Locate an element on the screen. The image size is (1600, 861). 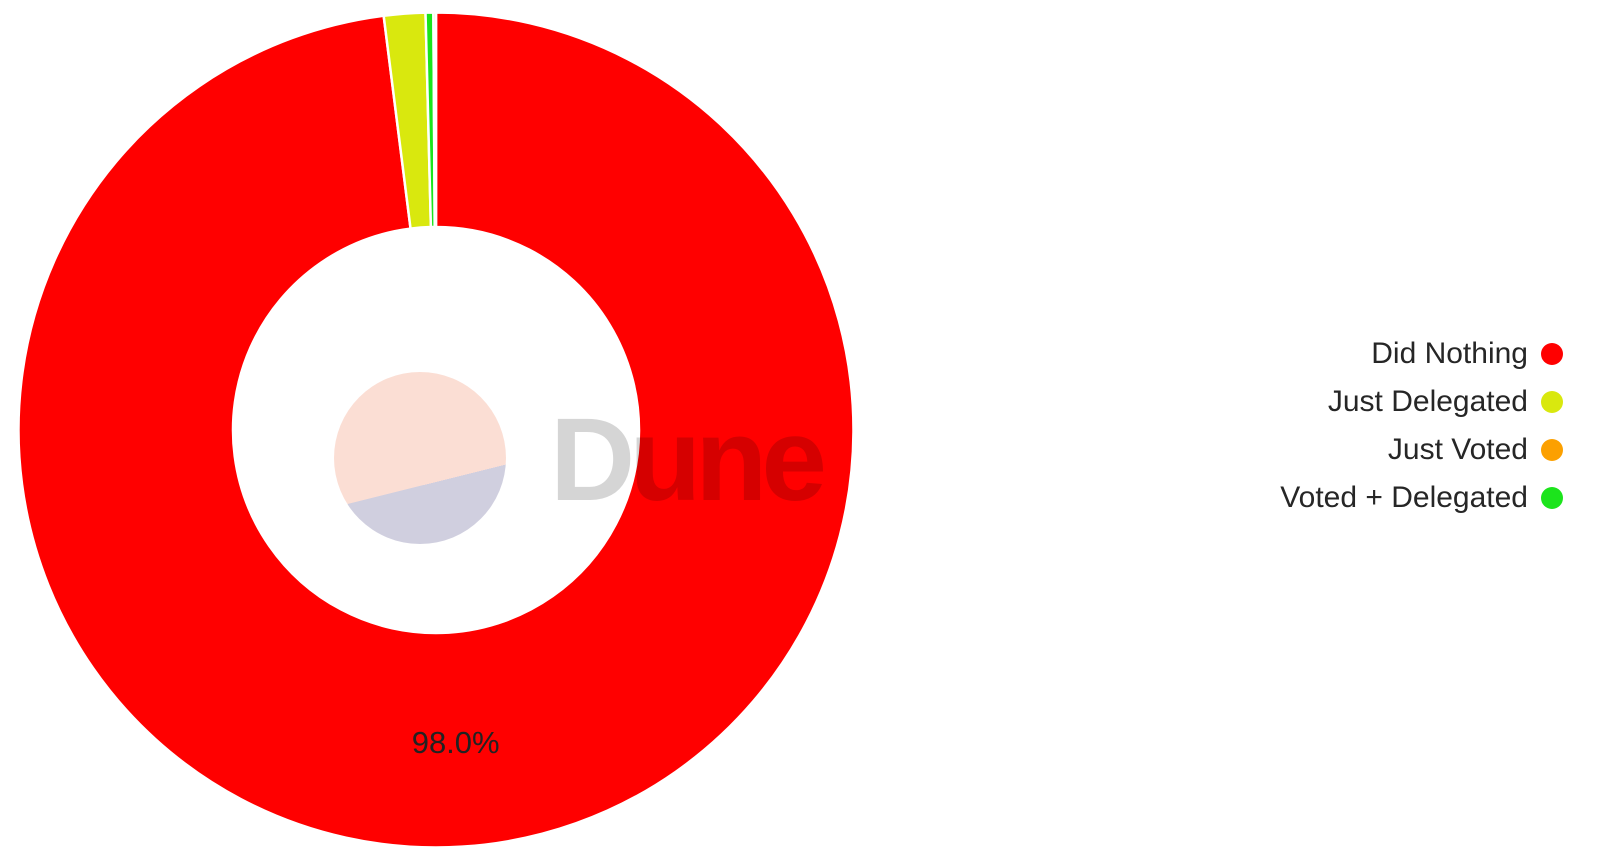
legend-label-did-nothing: Did Nothing is located at coordinates (1449, 353).